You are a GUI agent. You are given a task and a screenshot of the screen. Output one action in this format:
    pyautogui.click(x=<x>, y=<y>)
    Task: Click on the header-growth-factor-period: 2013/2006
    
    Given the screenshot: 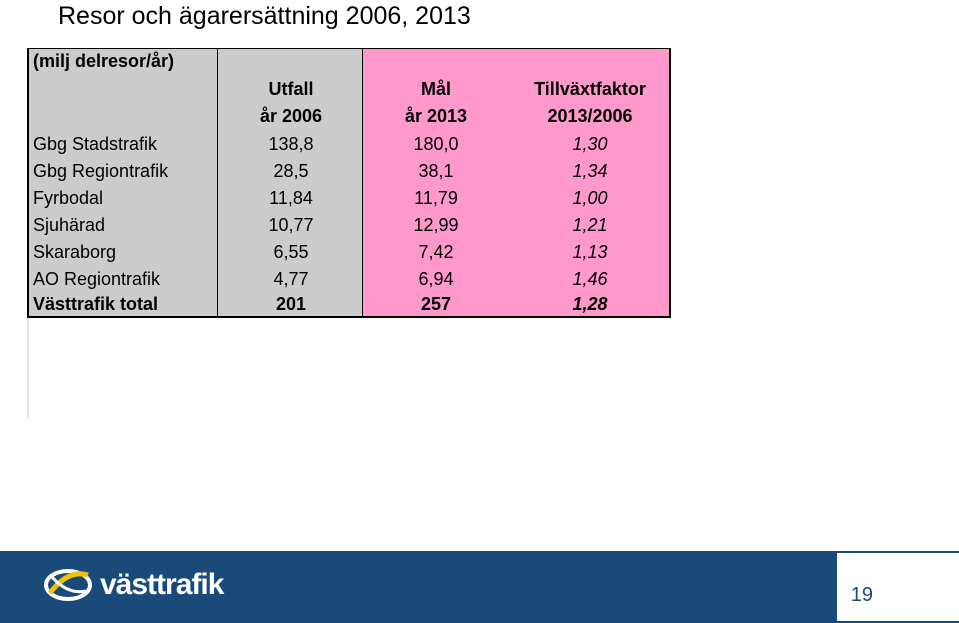 What is the action you would take?
    pyautogui.click(x=590, y=116)
    